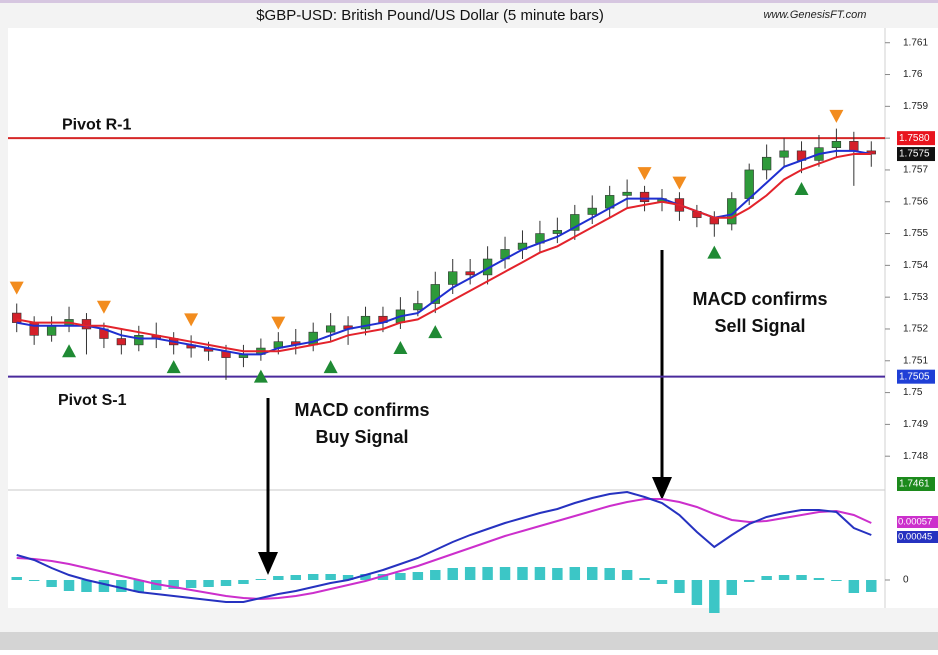  I want to click on annotation: Buy Signal, so click(361, 437).